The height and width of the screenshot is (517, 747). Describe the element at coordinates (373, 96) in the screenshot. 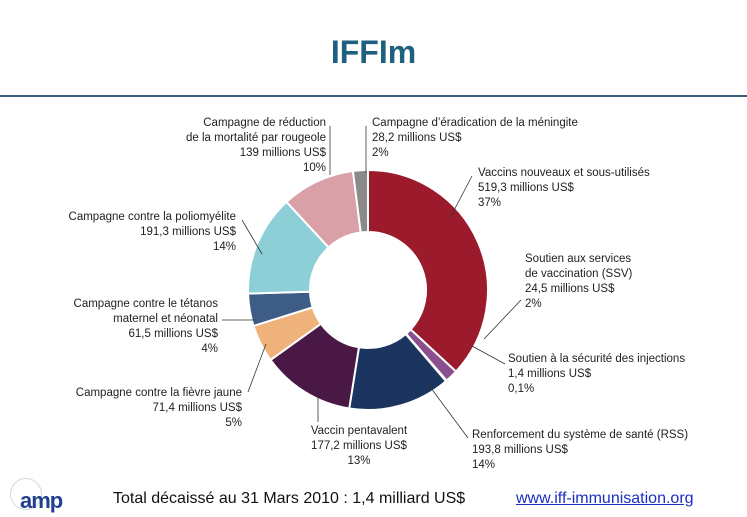

I see `title-divider` at that location.